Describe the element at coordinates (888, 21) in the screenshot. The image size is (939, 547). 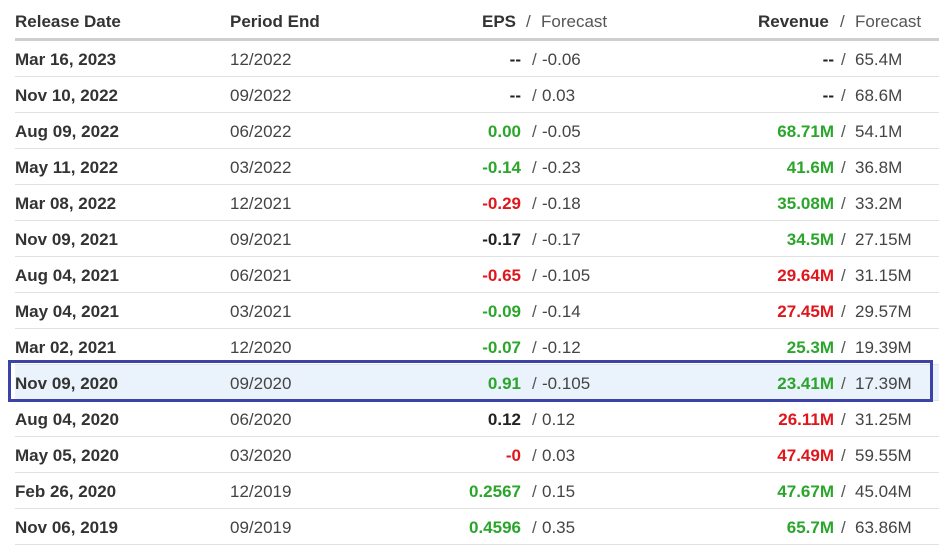
I see `header-revenue-forecast: Forecast` at that location.